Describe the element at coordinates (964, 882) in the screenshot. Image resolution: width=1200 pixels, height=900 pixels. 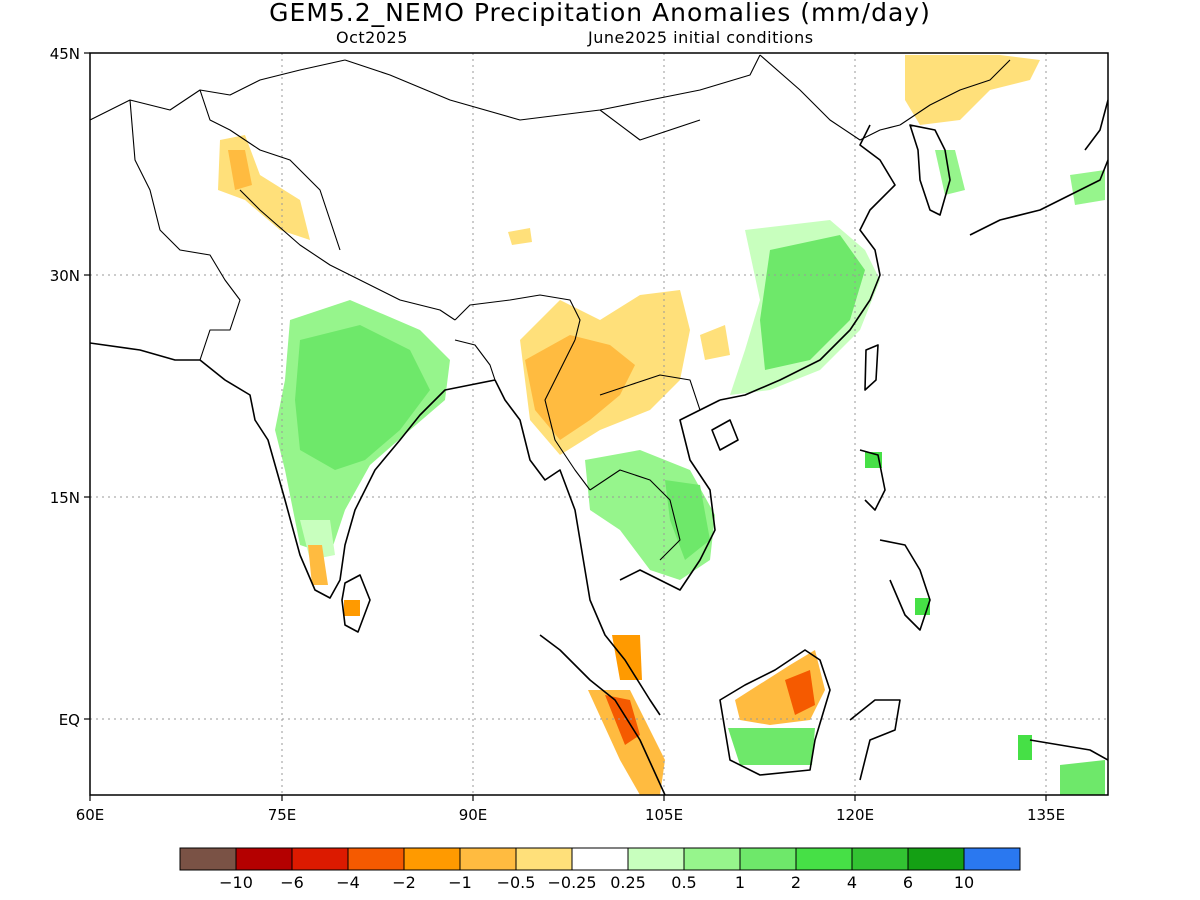
I see `colorbar-label: 10` at that location.